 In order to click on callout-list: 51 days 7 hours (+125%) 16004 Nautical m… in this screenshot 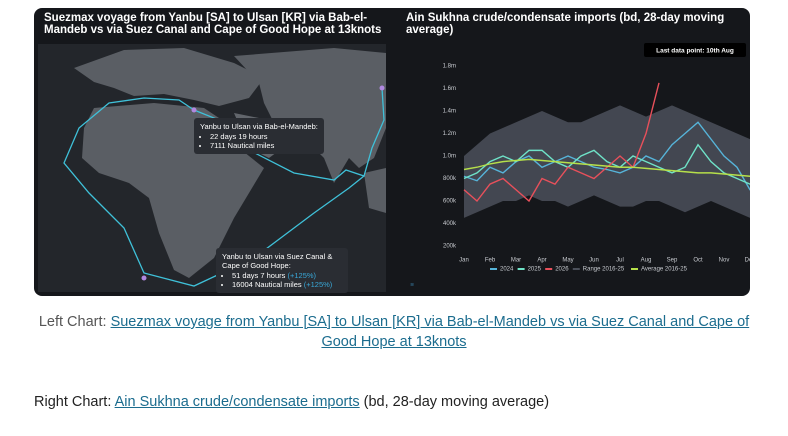, I will do `click(282, 280)`.